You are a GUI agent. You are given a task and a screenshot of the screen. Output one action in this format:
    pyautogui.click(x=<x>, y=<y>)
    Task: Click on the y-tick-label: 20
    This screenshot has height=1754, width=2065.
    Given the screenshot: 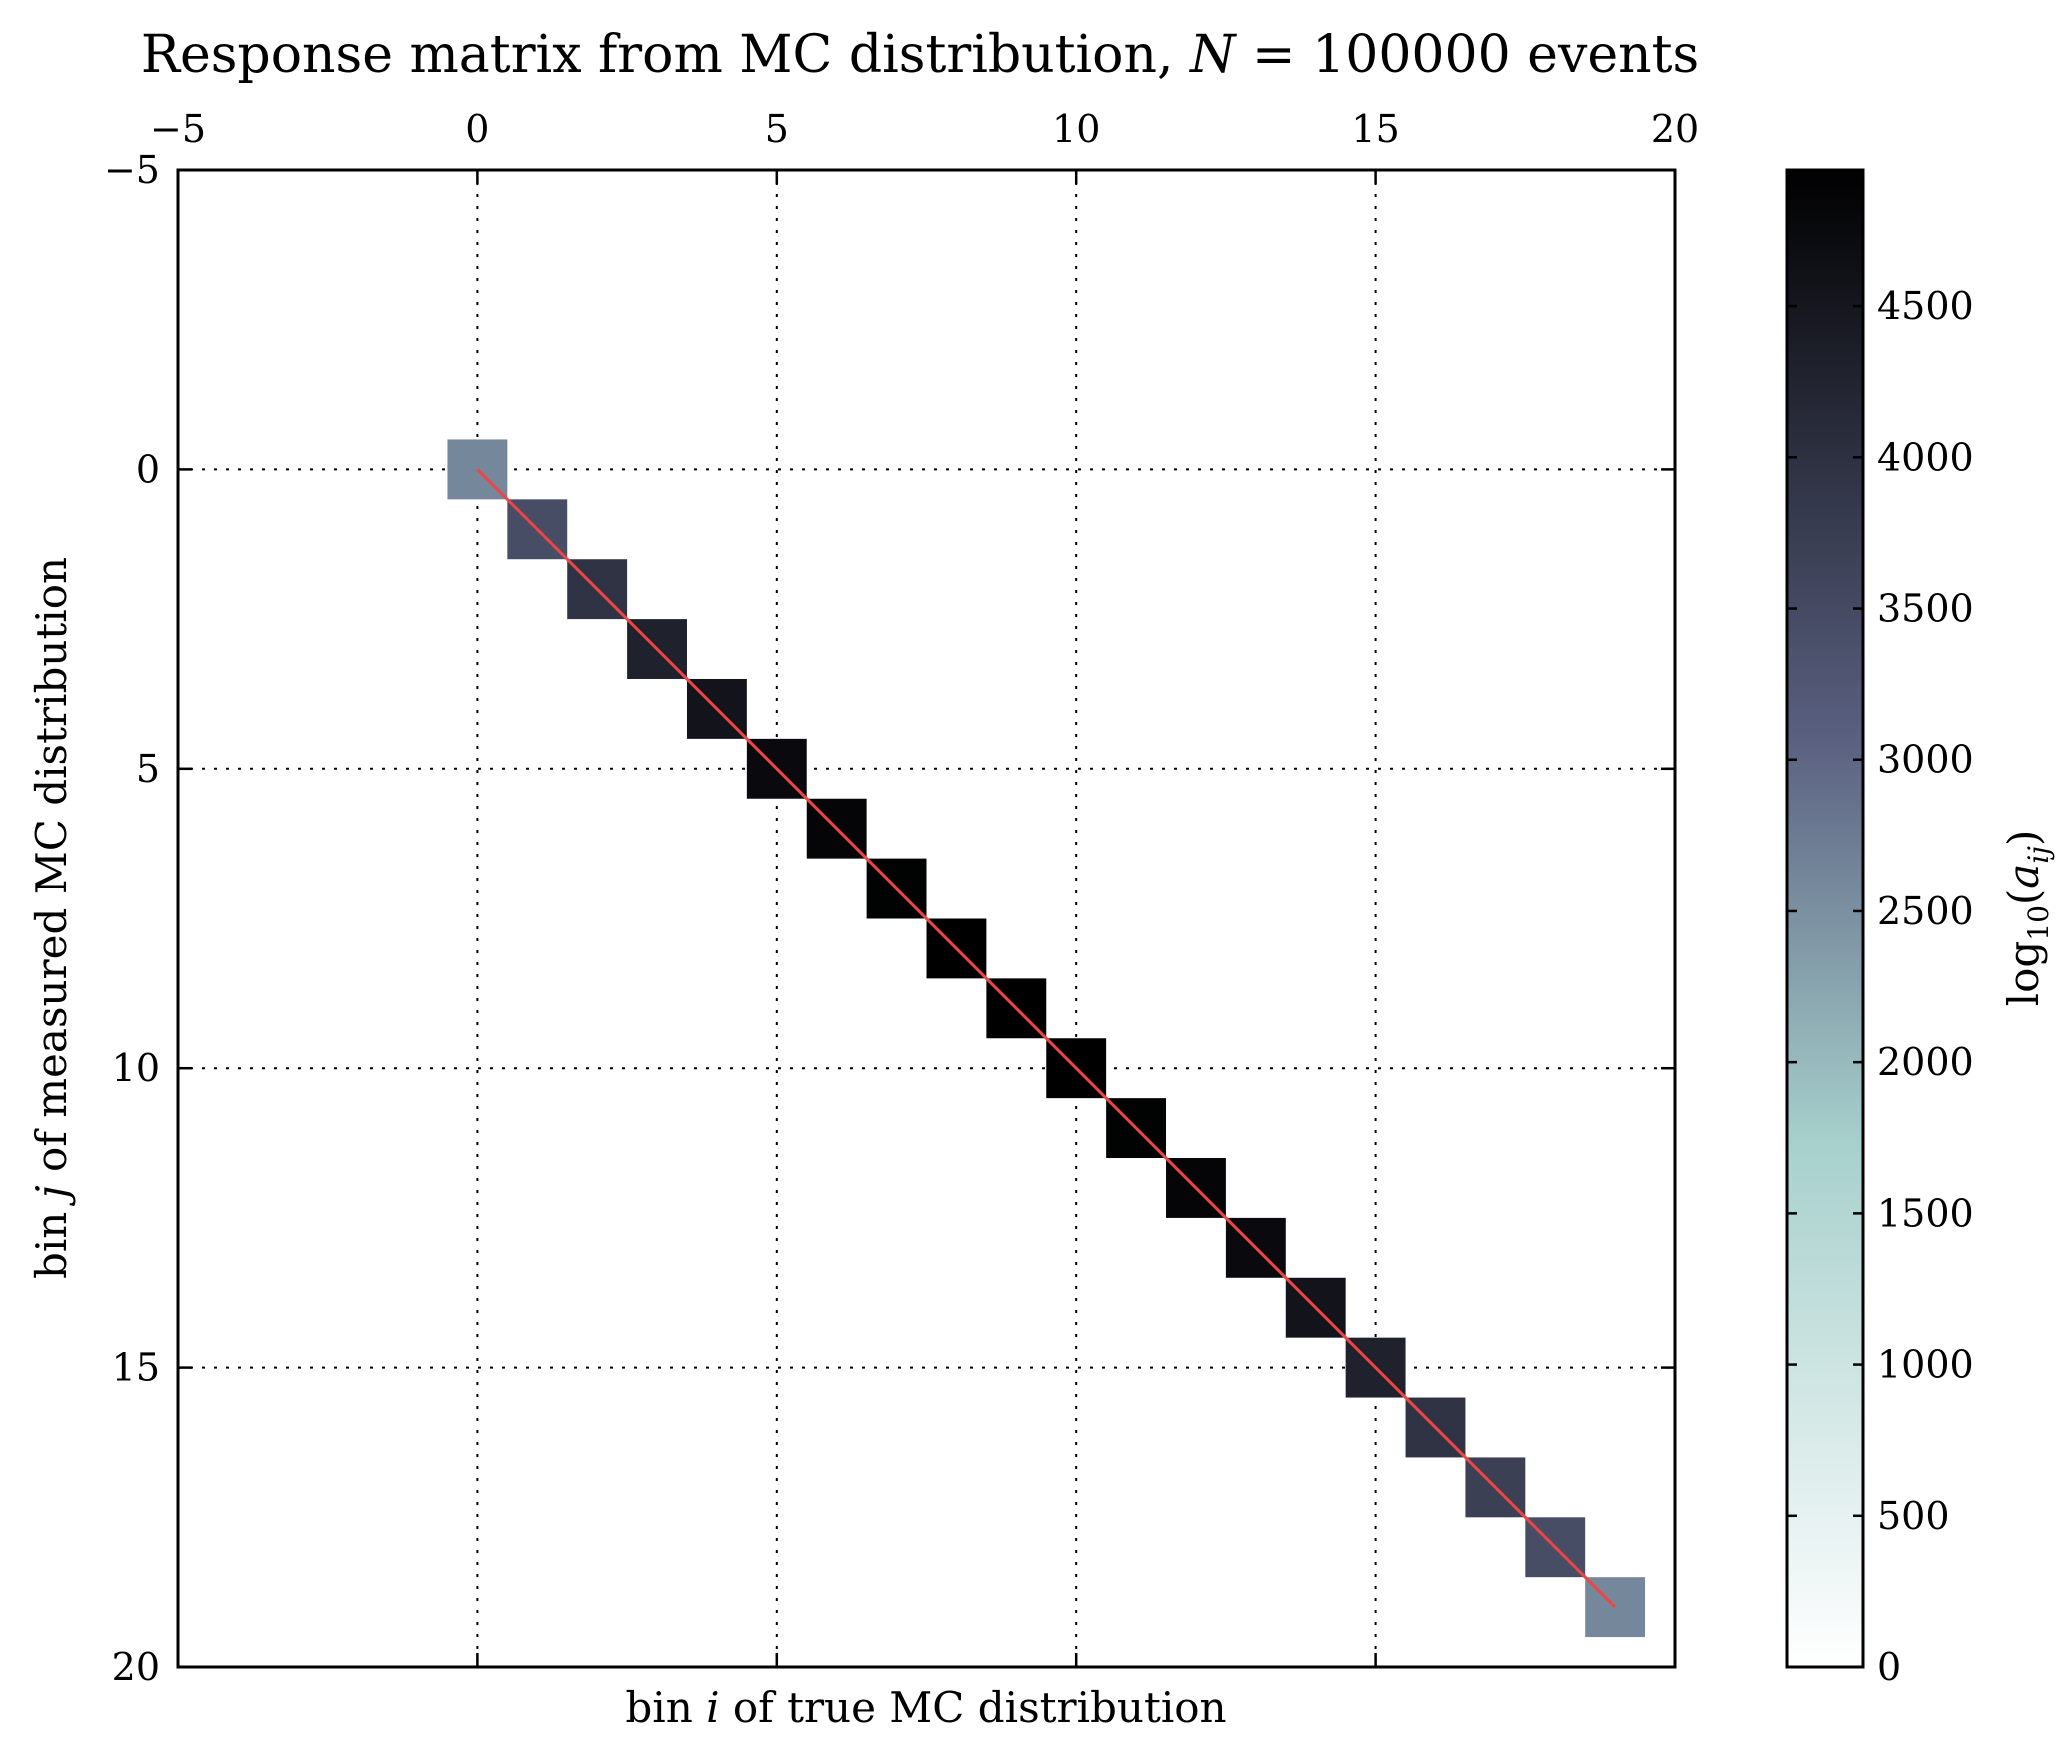 What is the action you would take?
    pyautogui.click(x=136, y=1667)
    